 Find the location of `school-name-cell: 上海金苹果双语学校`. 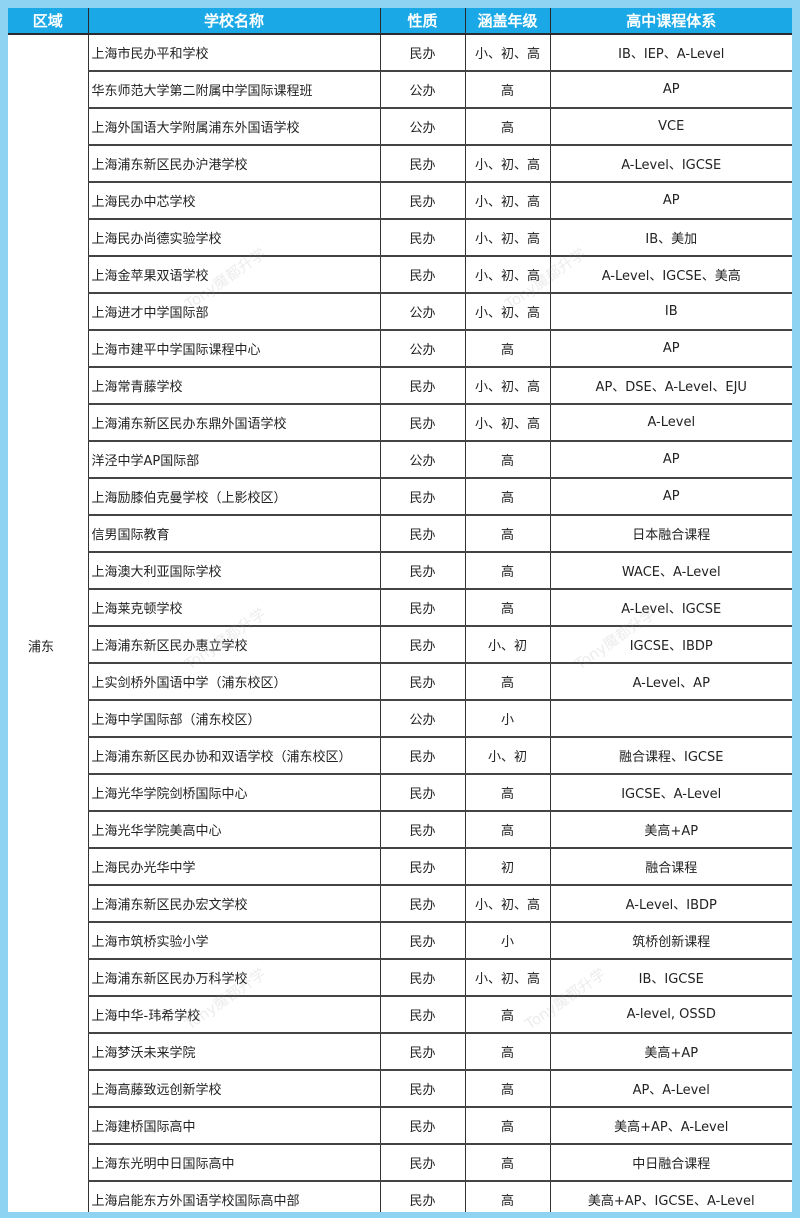

school-name-cell: 上海金苹果双语学校 is located at coordinates (234, 275).